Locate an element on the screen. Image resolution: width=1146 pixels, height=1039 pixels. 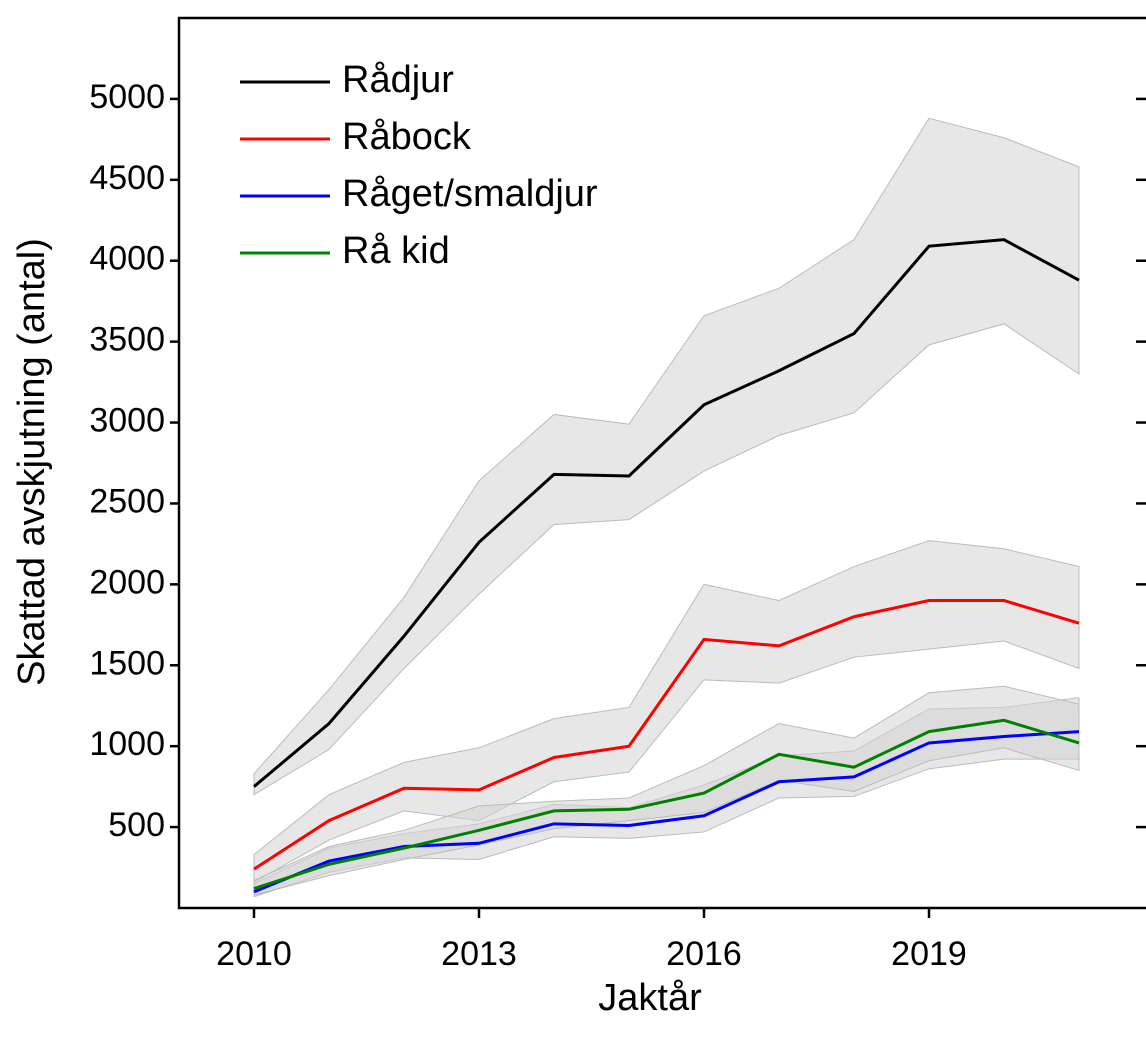
y-tick-label: 3500 is located at coordinates (127, 340).